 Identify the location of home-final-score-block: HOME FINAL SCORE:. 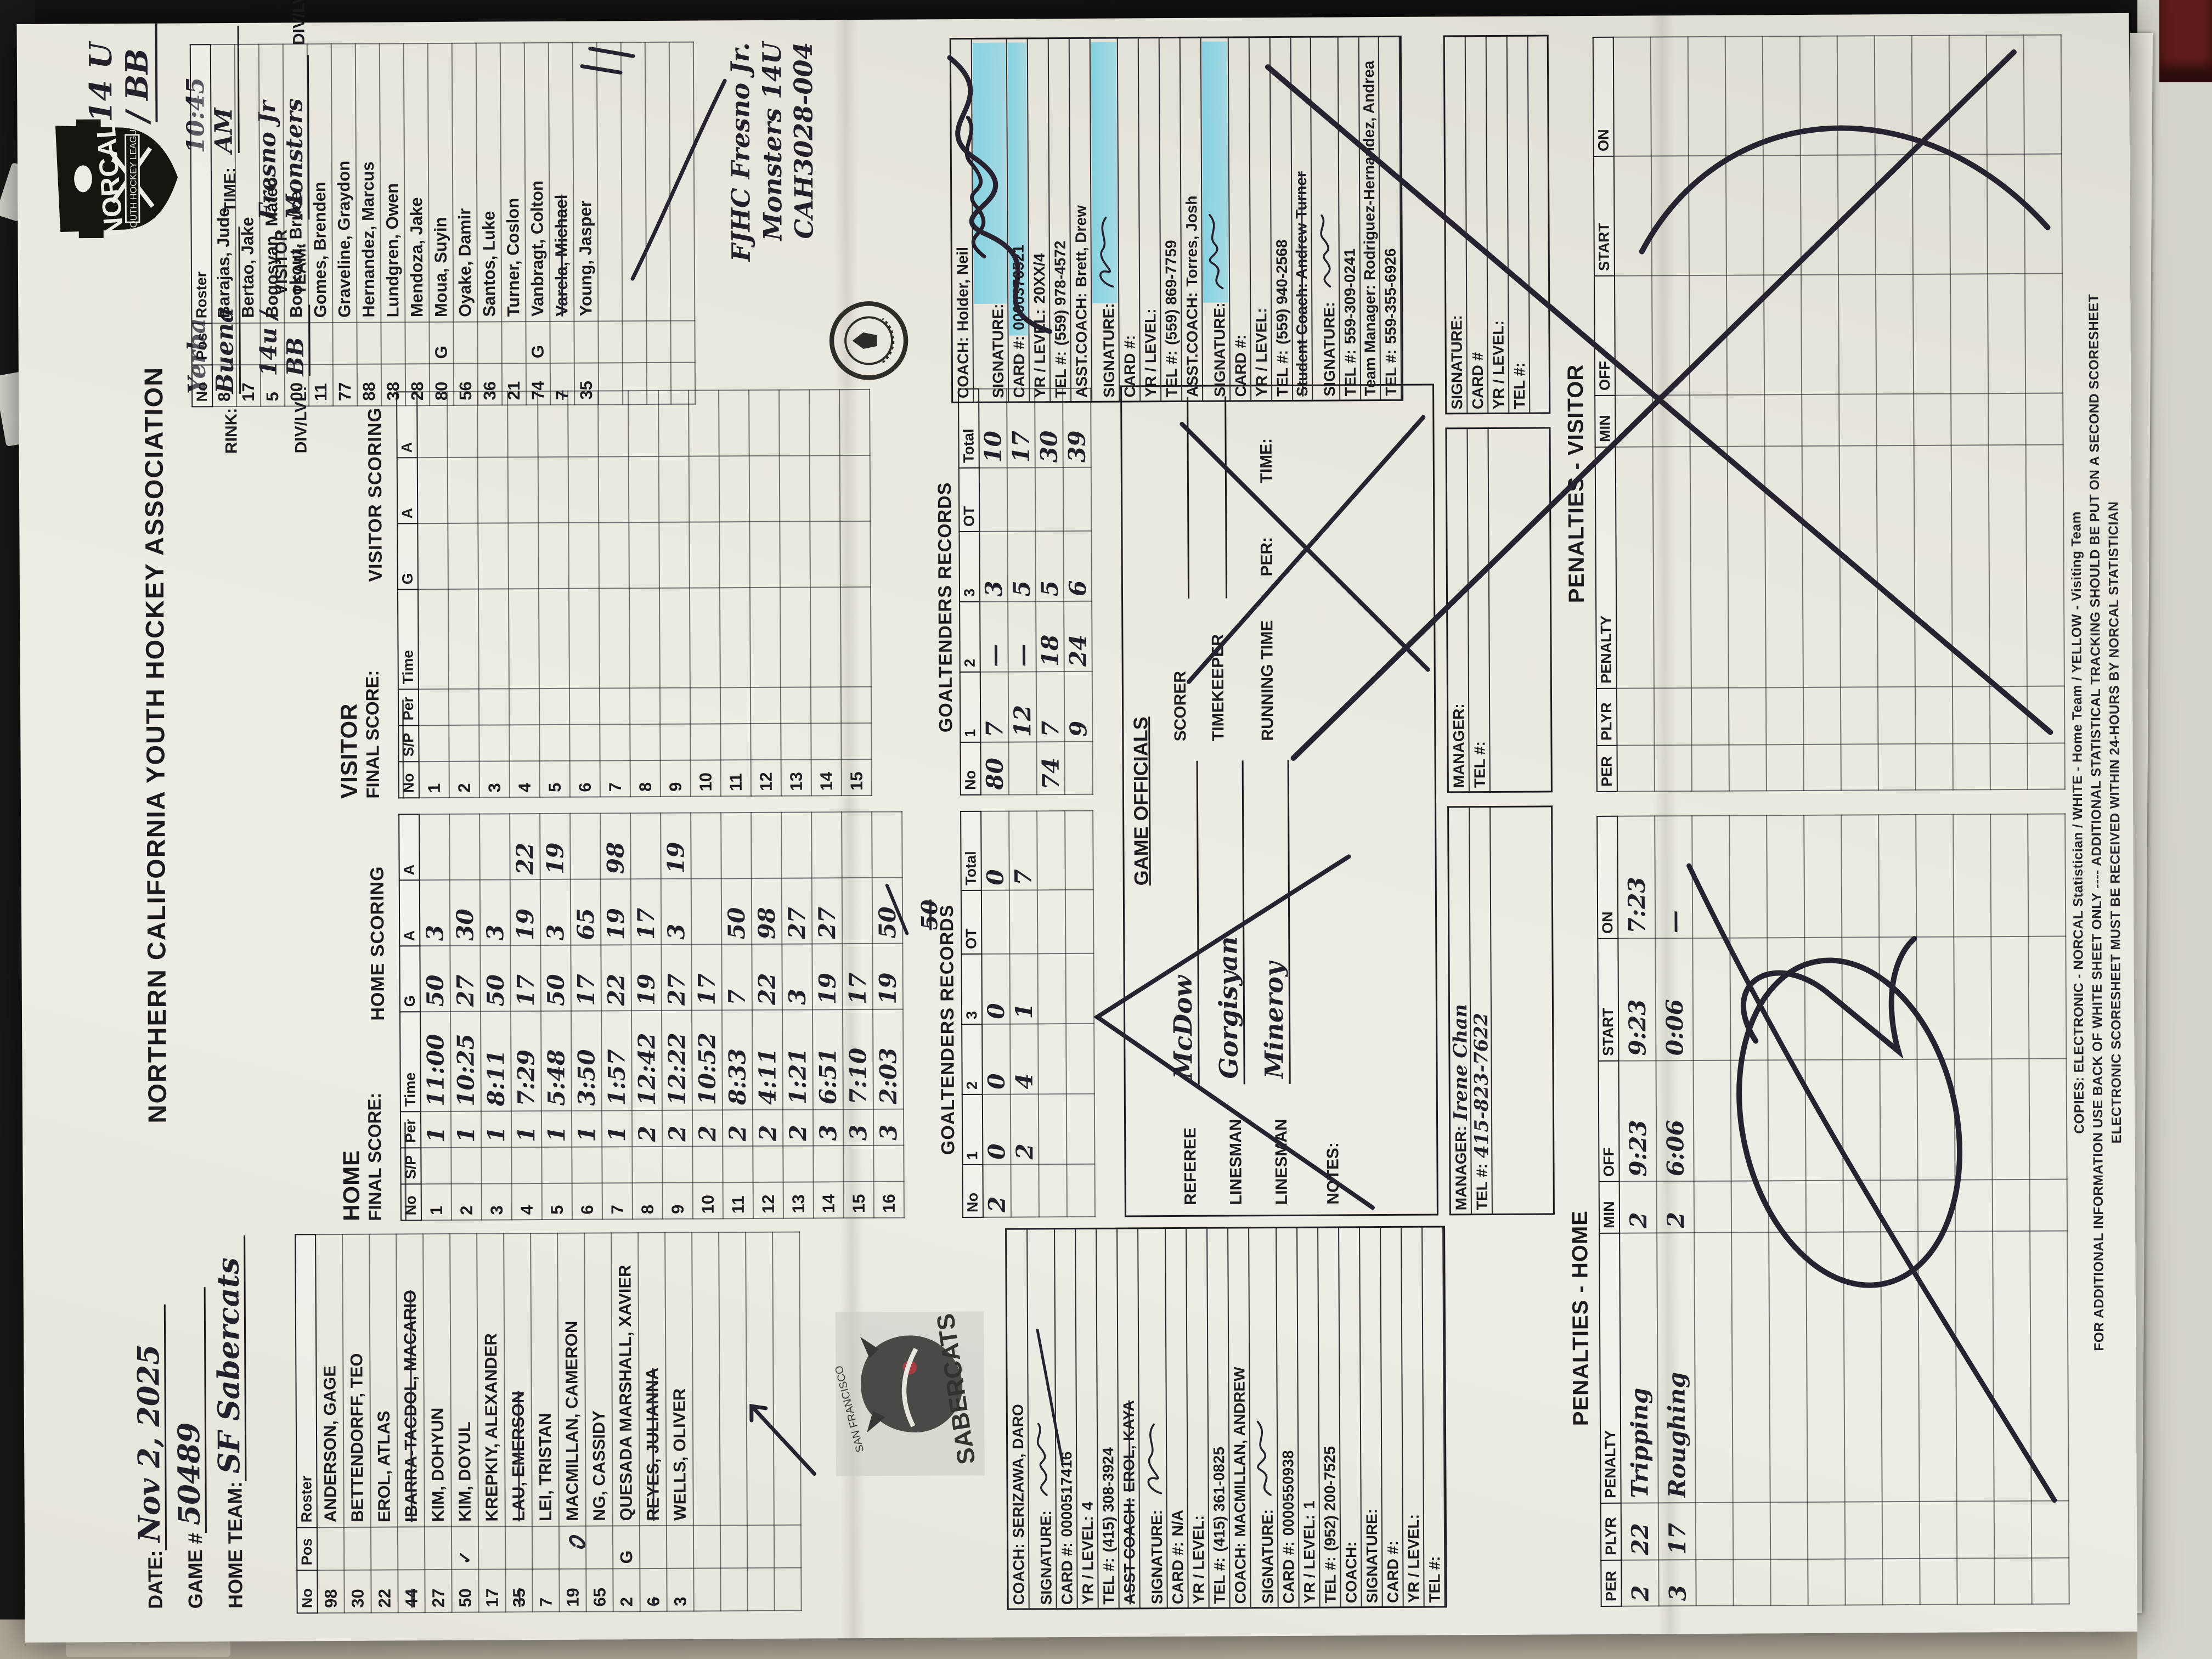
(372, 1122).